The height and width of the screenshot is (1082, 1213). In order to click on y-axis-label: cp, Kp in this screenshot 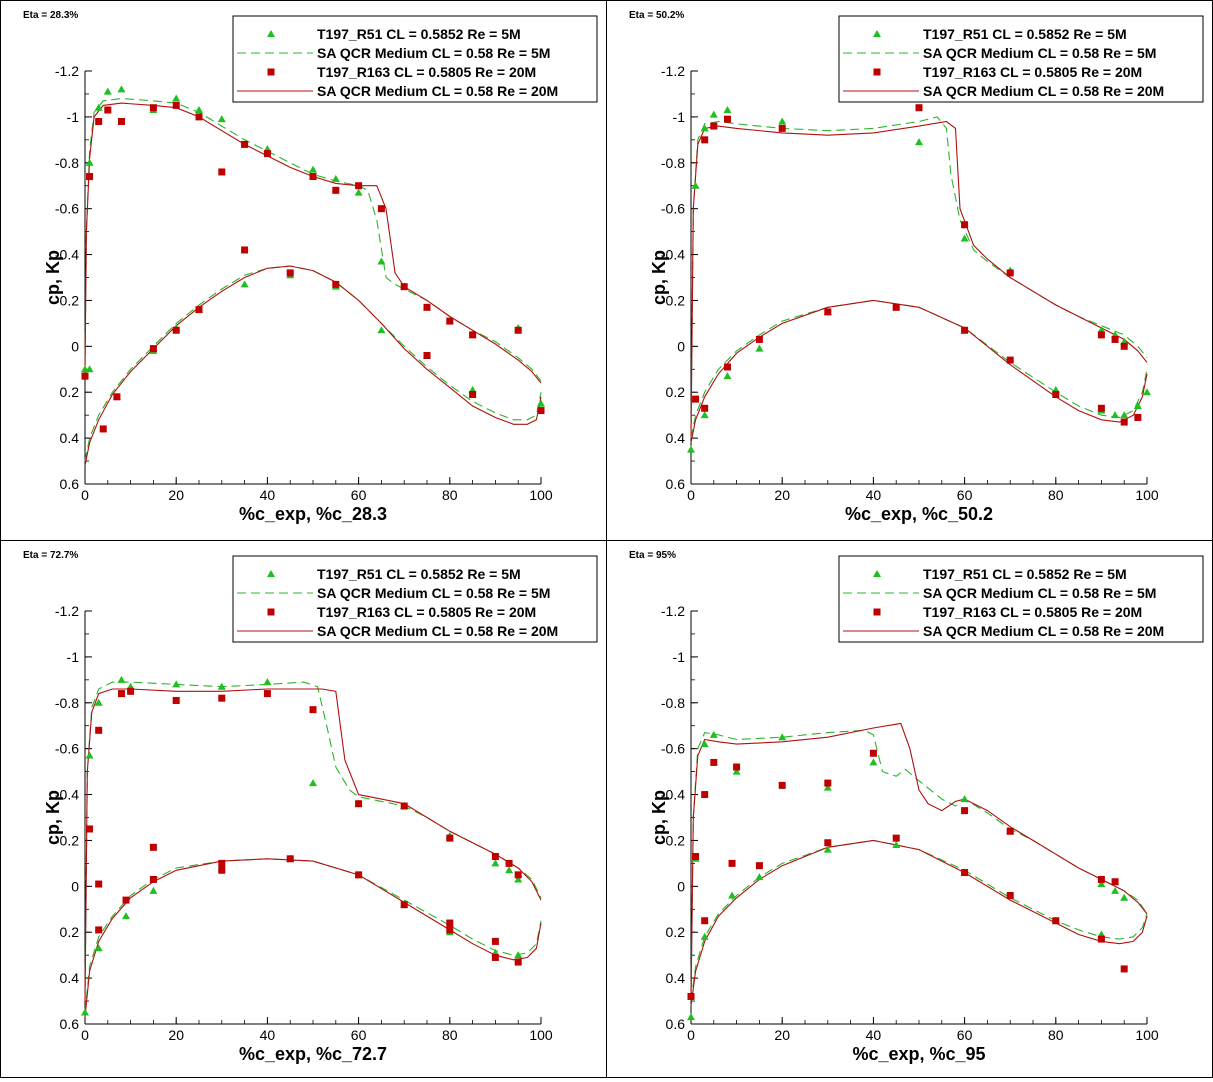, I will do `click(53, 277)`.